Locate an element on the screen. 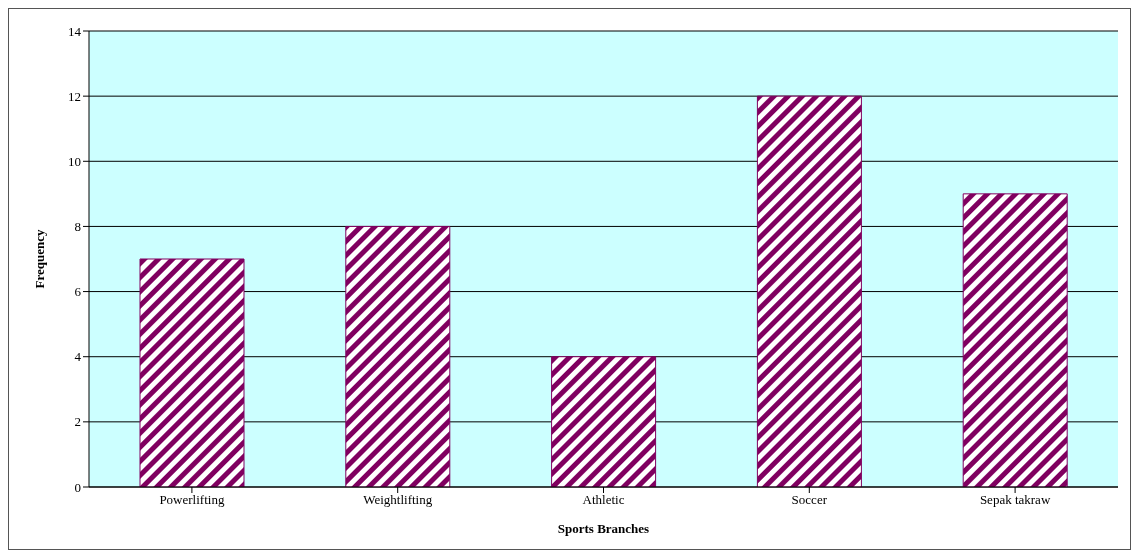 The height and width of the screenshot is (556, 1139). x-tick-label: Soccer is located at coordinates (809, 500).